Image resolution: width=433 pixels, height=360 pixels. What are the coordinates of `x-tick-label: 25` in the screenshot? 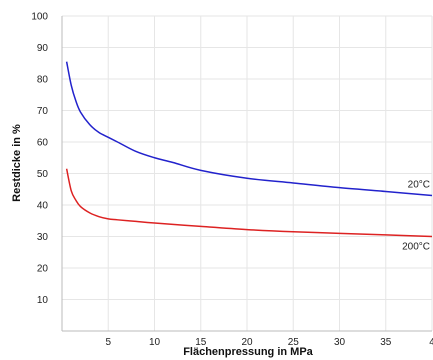 It's located at (294, 342).